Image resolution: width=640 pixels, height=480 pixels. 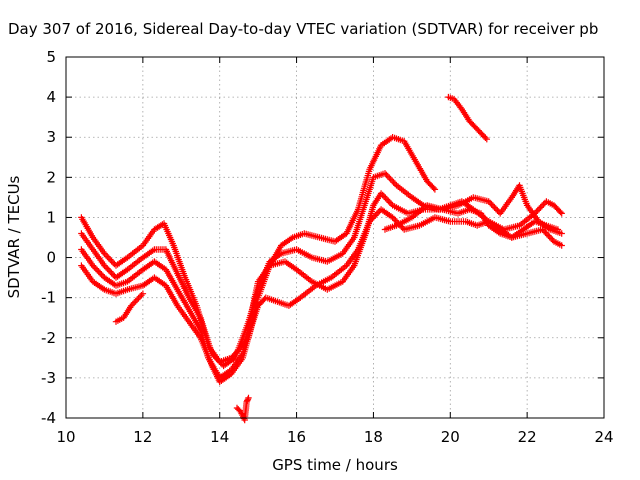 What do you see at coordinates (65, 437) in the screenshot?
I see `x-tick-label: 10` at bounding box center [65, 437].